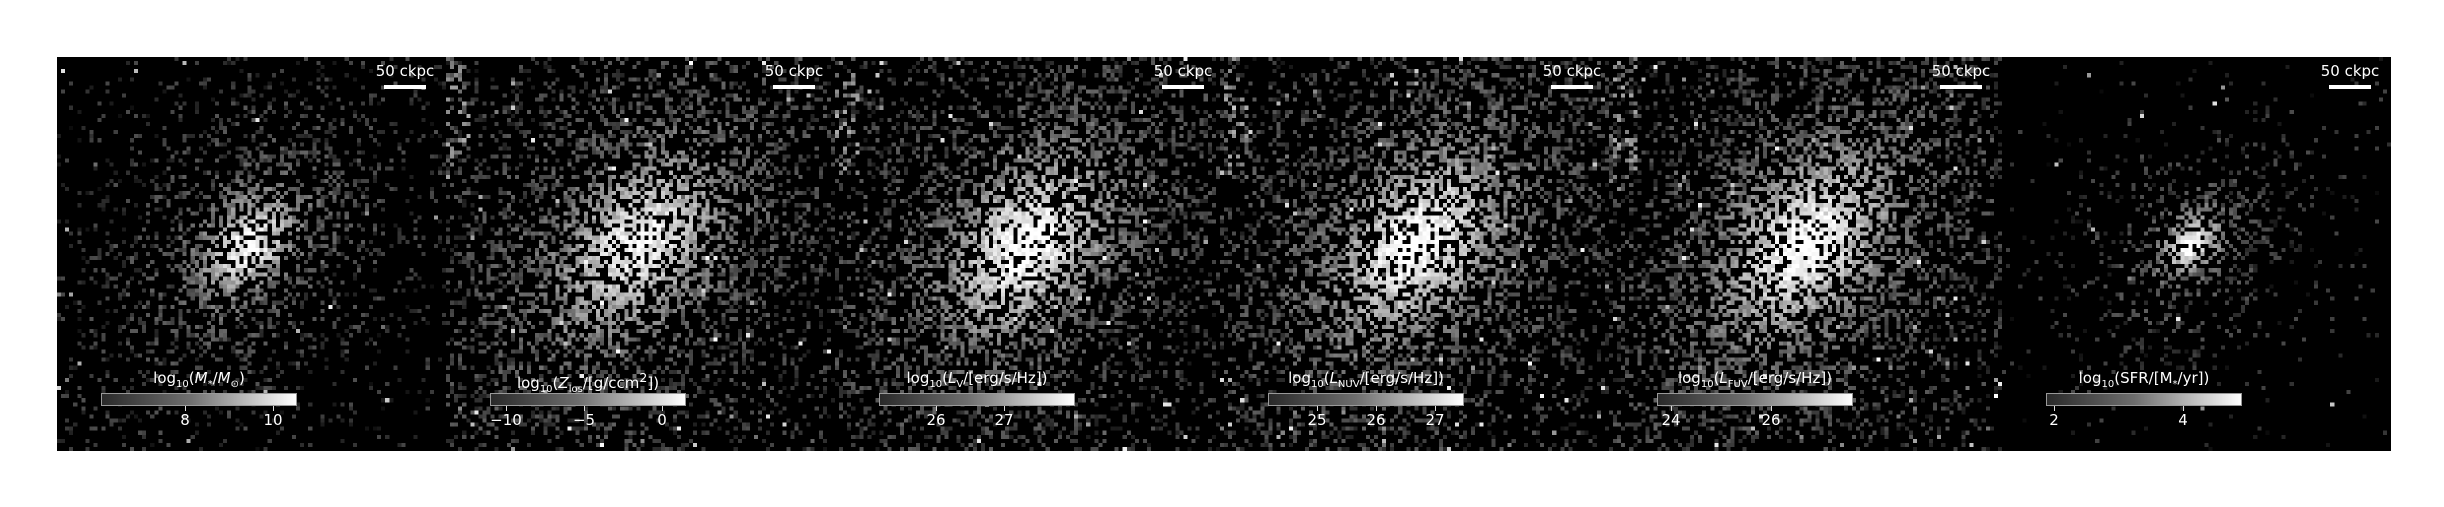 This screenshot has height=507, width=2444. I want to click on colorbar: log10(LV/[erg/s/Hz]) 26 27, so click(977, 404).